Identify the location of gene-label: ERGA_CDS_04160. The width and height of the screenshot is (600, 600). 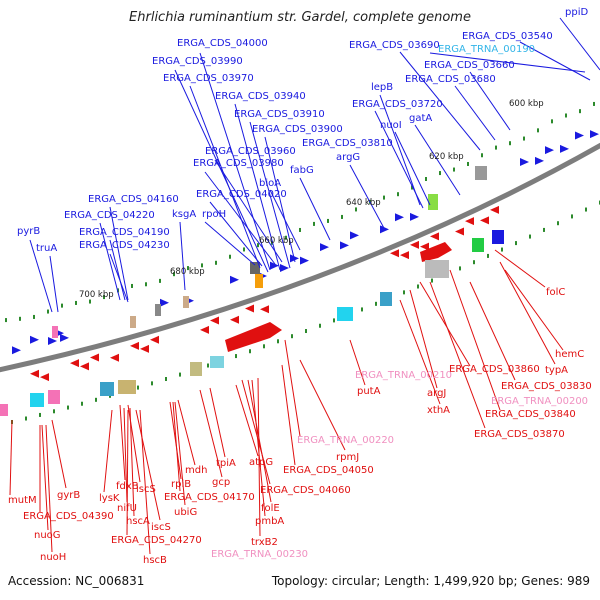
(133, 199).